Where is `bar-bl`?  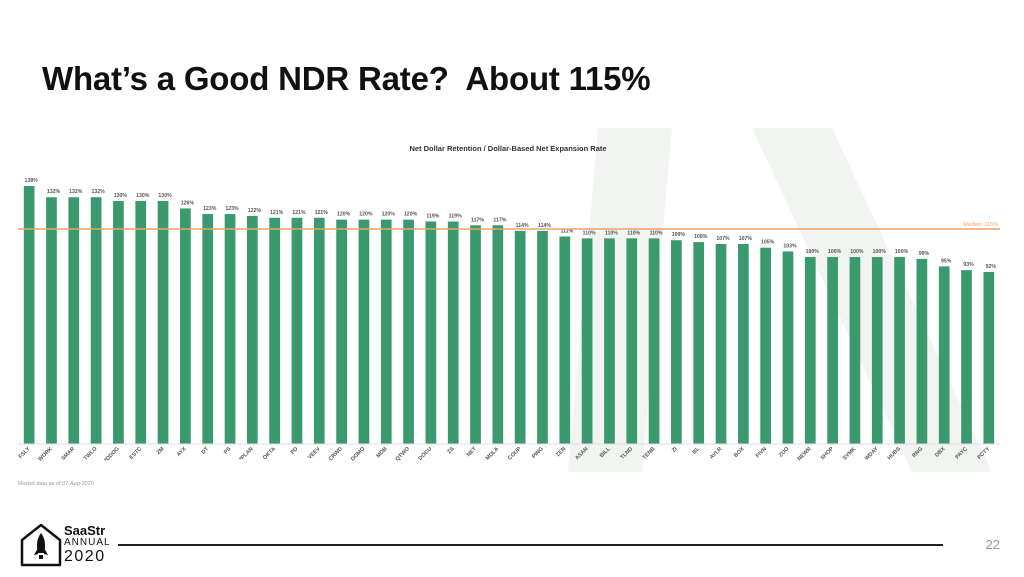 bar-bl is located at coordinates (699, 343).